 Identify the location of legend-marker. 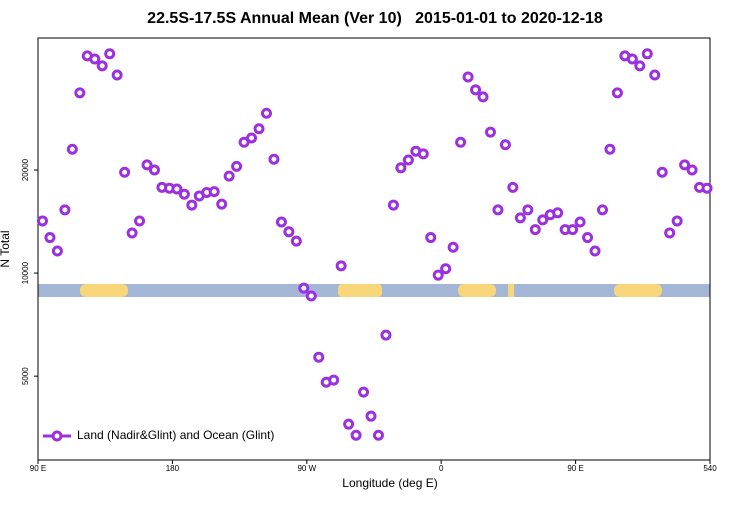
(57, 436).